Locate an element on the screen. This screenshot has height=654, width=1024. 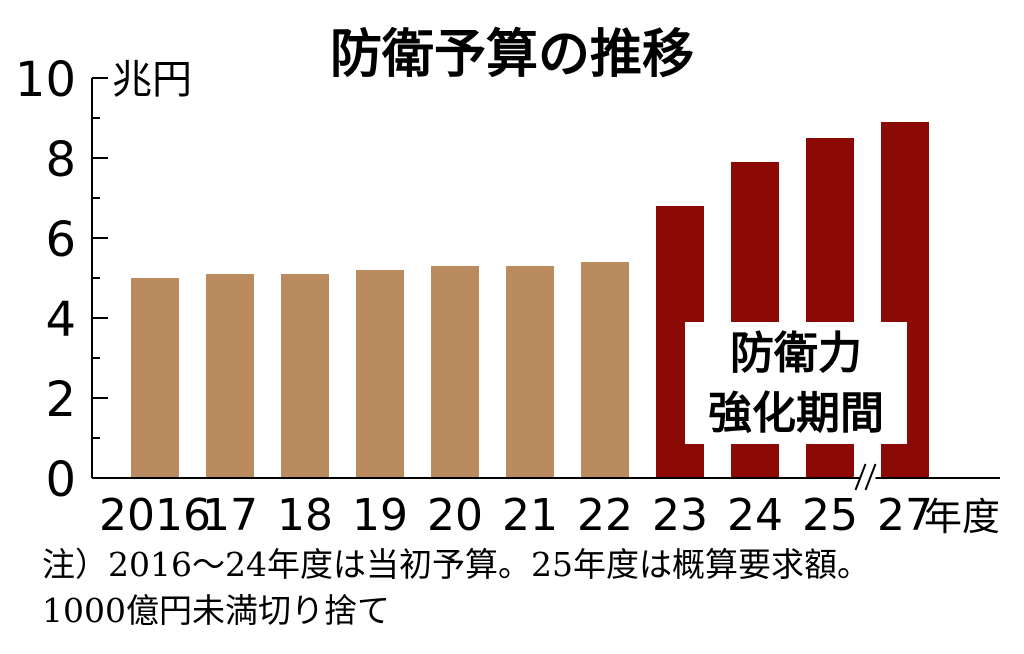
y-axis-ticks: 0 2 4 6 8 10 is located at coordinates (61, 280).